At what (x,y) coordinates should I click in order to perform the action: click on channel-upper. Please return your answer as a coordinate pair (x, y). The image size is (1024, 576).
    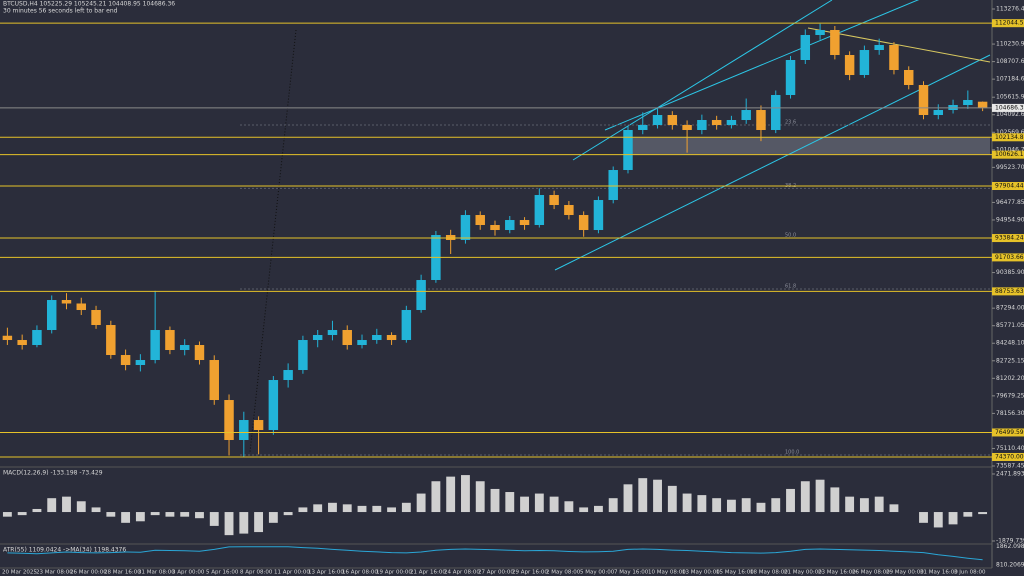
    Looking at the image, I should click on (702, 80).